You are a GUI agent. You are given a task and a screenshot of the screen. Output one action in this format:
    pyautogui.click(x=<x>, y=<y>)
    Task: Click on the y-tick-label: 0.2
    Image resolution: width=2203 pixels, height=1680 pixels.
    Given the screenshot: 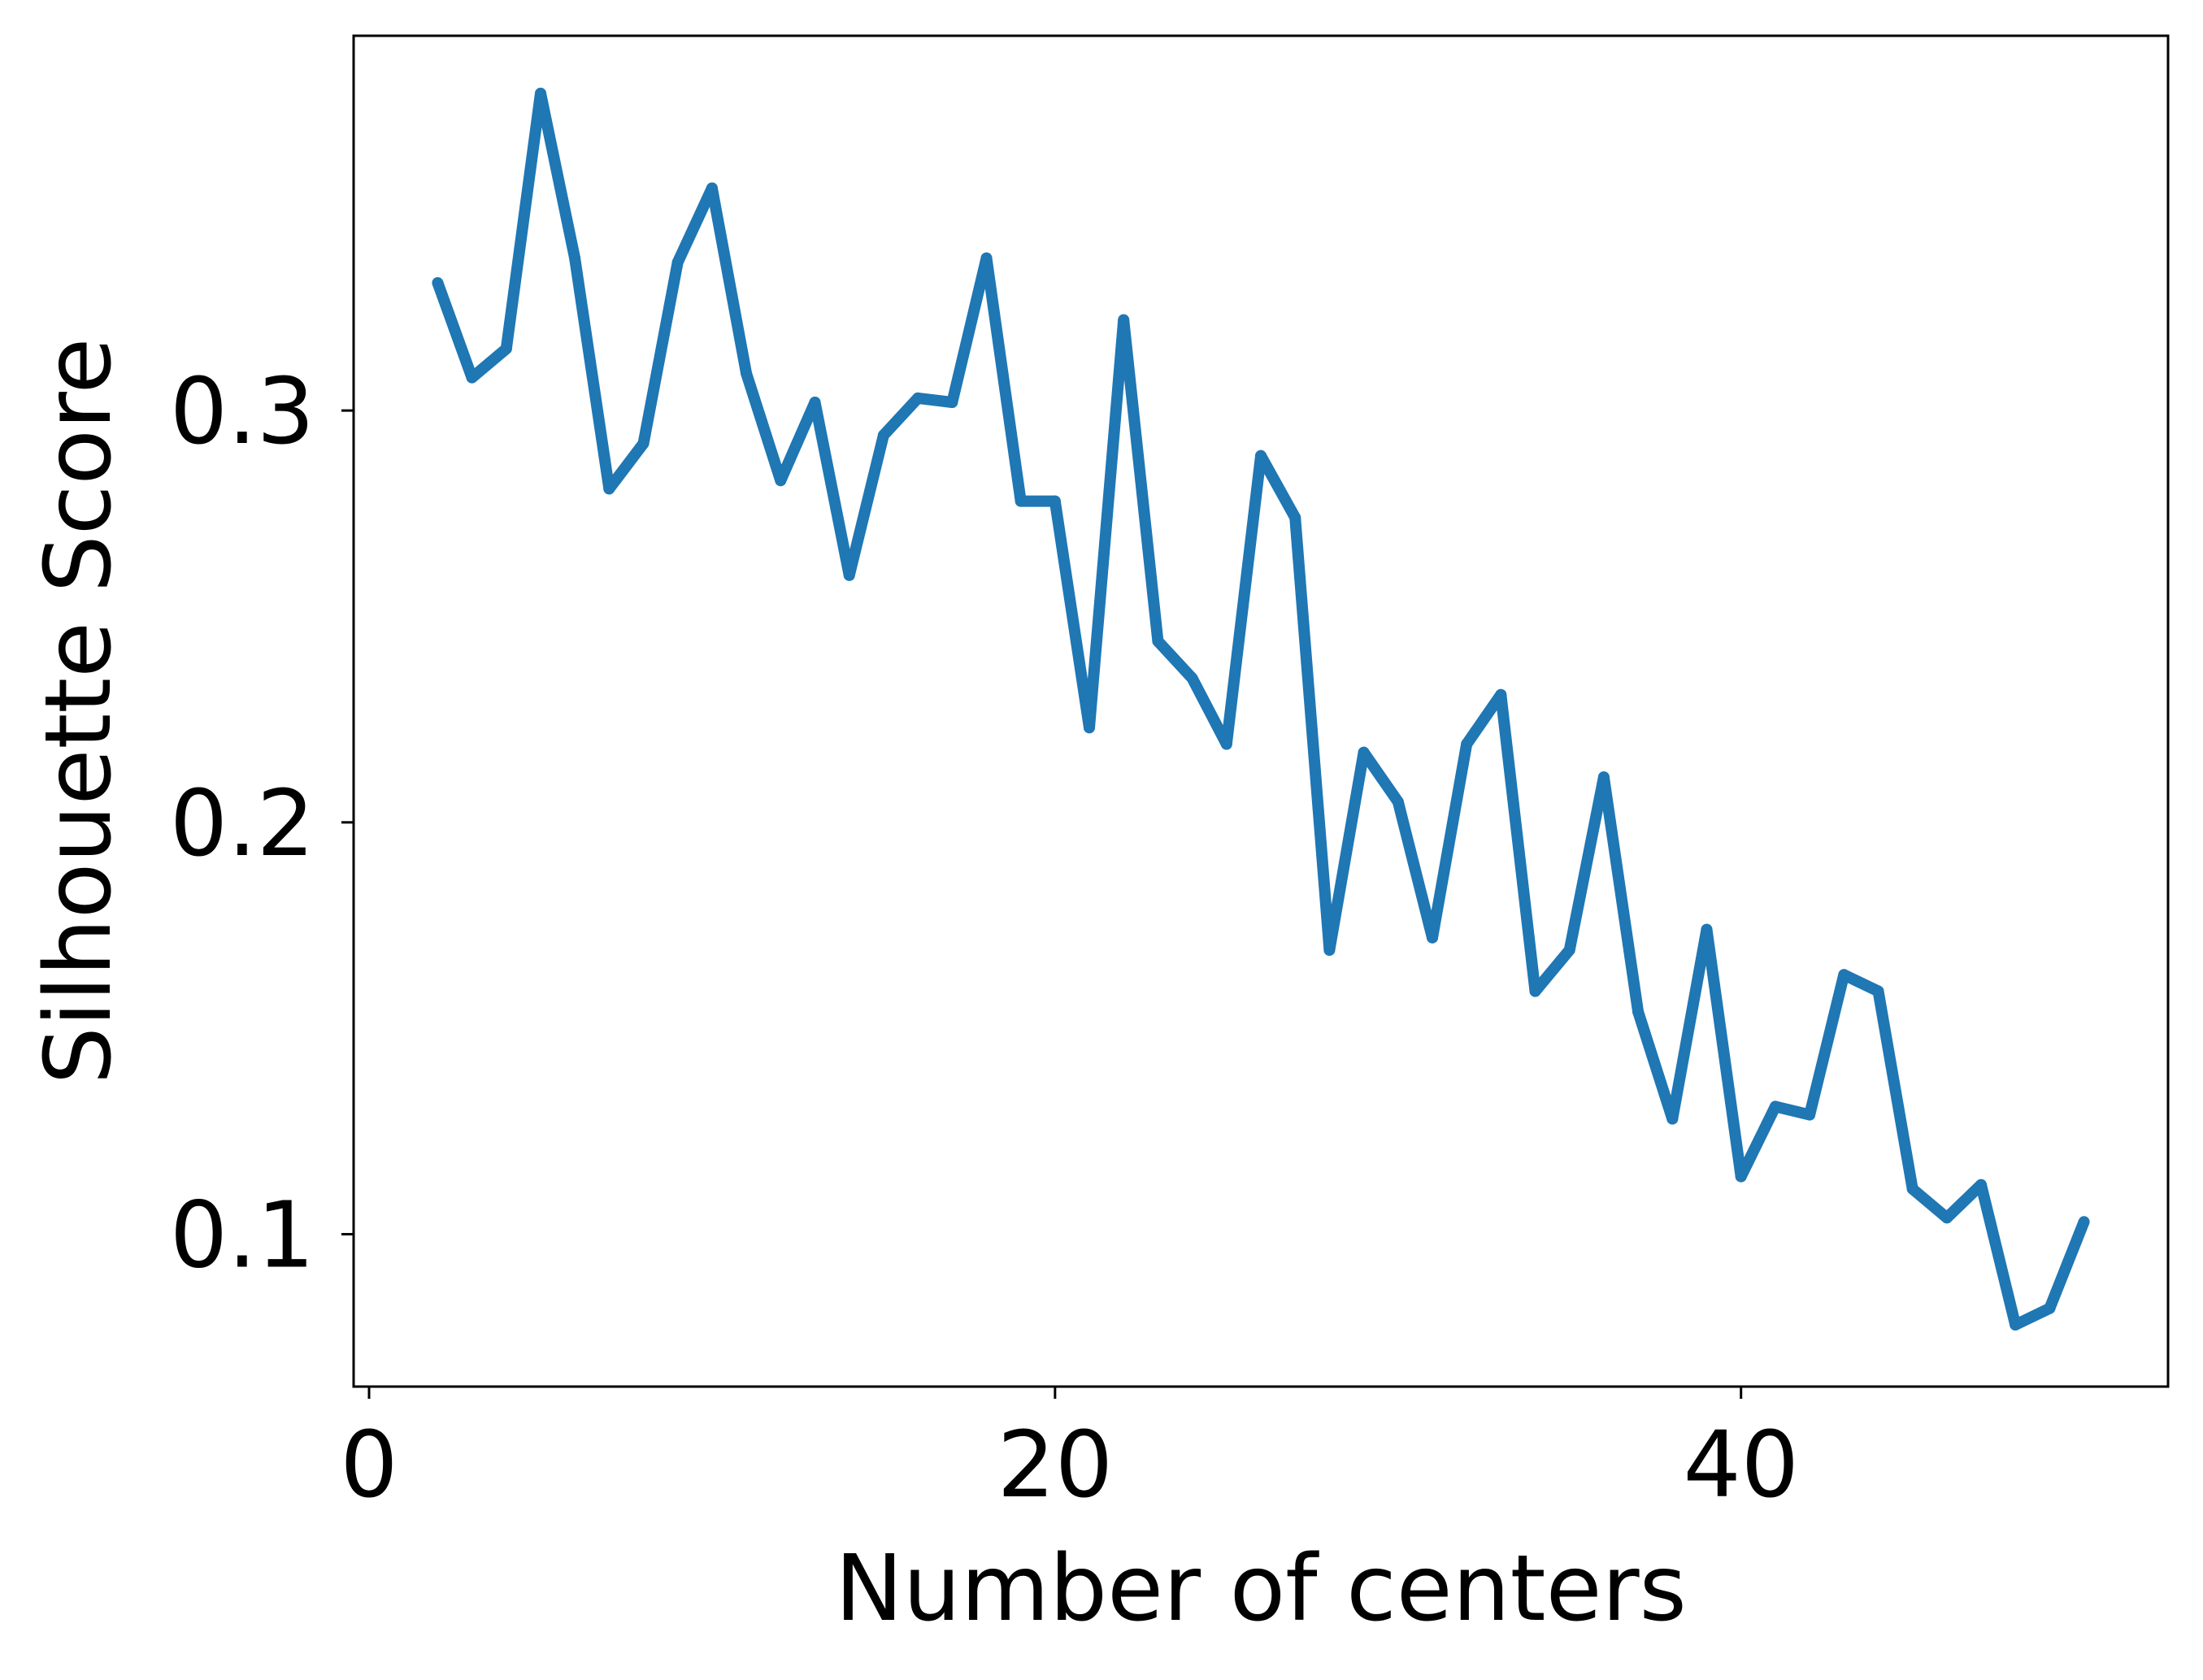 What is the action you would take?
    pyautogui.click(x=242, y=824)
    